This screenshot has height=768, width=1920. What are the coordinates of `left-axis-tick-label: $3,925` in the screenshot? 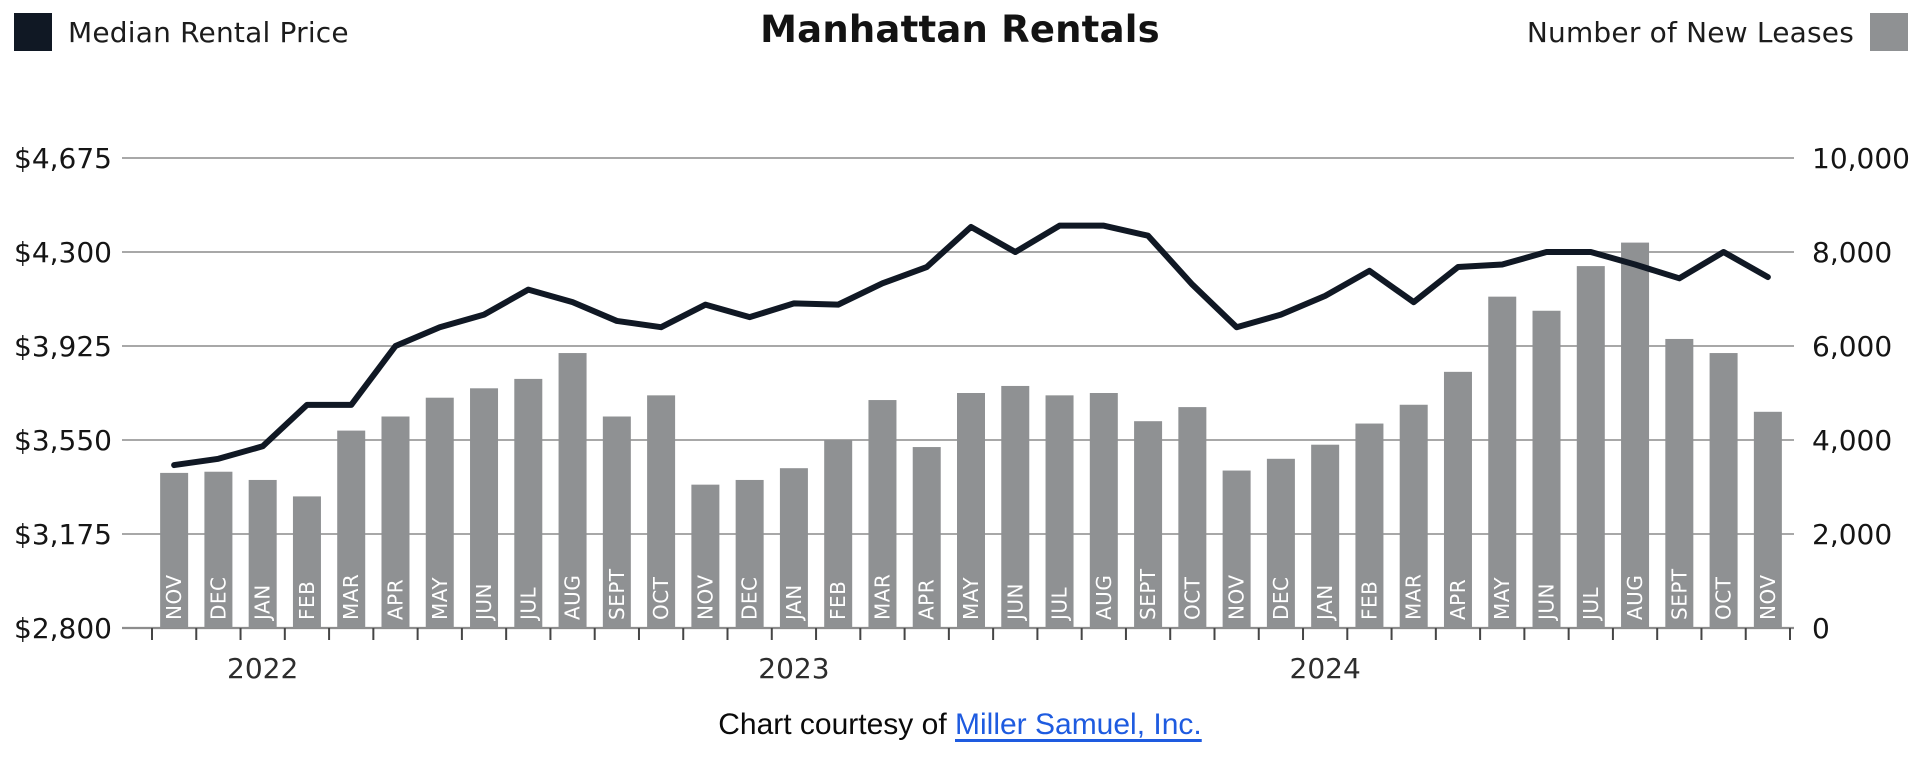 It's located at (63, 346).